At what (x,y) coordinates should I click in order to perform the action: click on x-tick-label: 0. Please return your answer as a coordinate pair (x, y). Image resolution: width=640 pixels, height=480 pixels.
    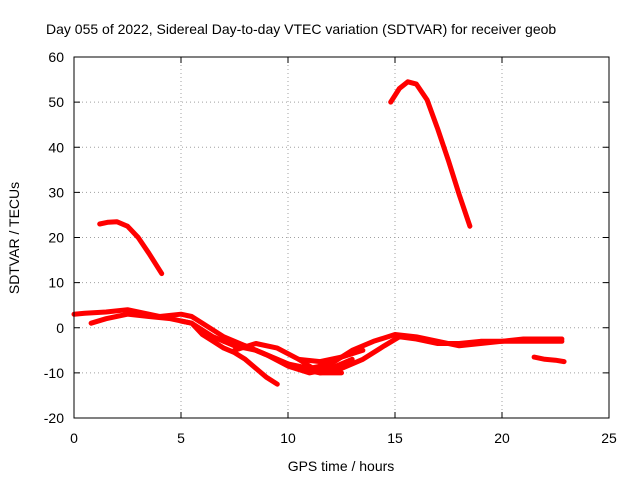
    Looking at the image, I should click on (74, 438).